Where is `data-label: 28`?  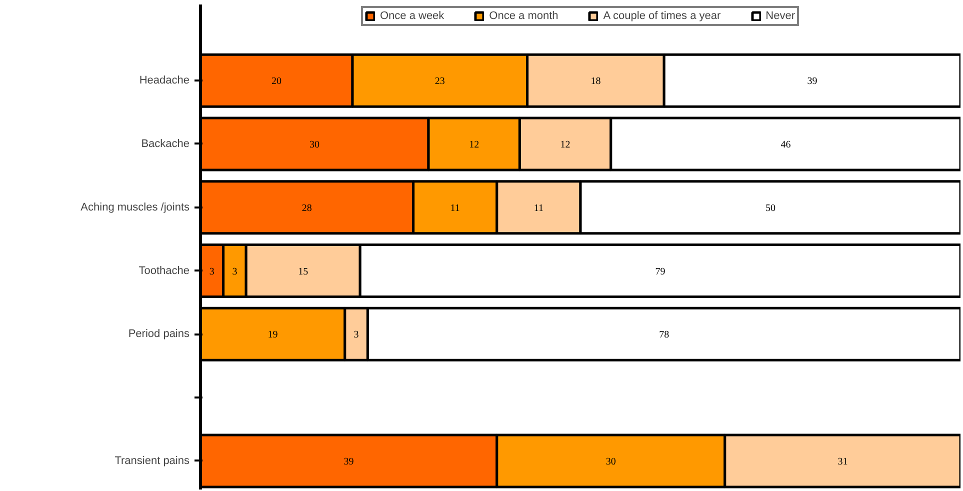 data-label: 28 is located at coordinates (307, 208).